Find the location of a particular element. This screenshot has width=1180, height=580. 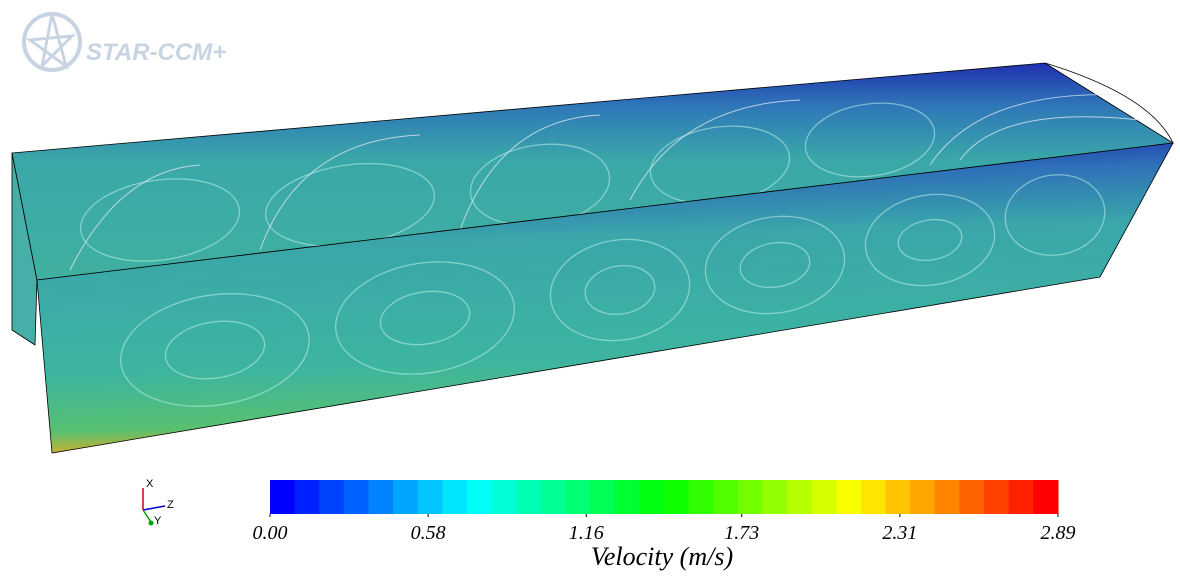

colorbar-title: Velocity (m/s) is located at coordinates (662, 556).